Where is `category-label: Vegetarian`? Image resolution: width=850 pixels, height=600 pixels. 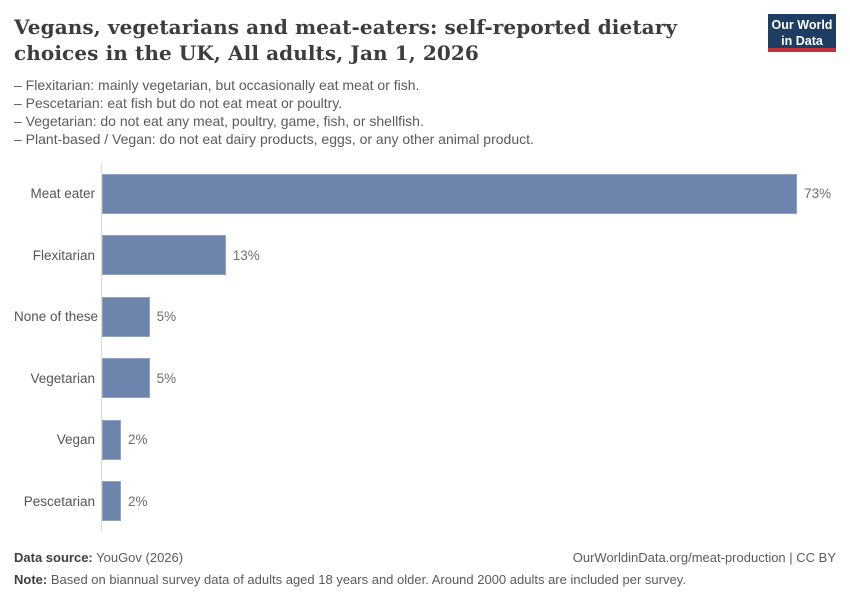 category-label: Vegetarian is located at coordinates (62, 378).